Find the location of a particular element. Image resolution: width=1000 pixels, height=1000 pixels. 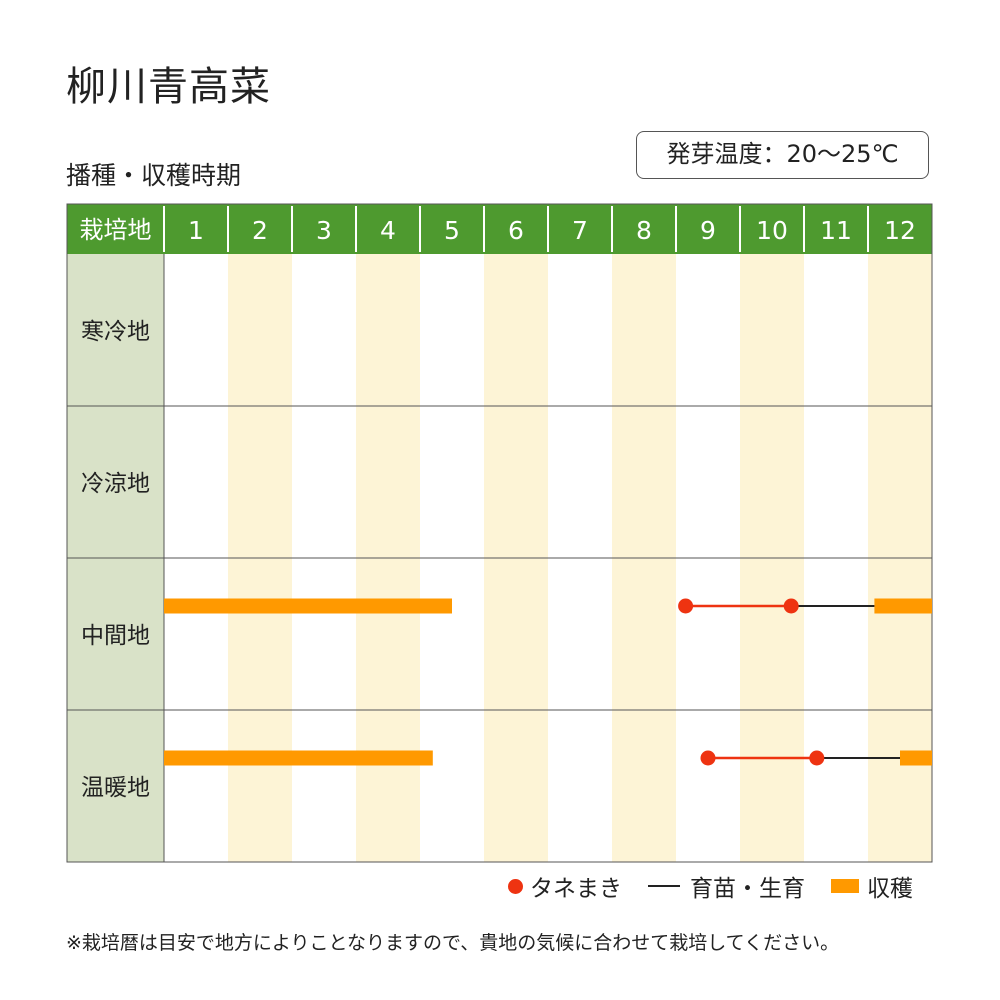

section-subtitle: 播種・収穫時期 is located at coordinates (154, 175).